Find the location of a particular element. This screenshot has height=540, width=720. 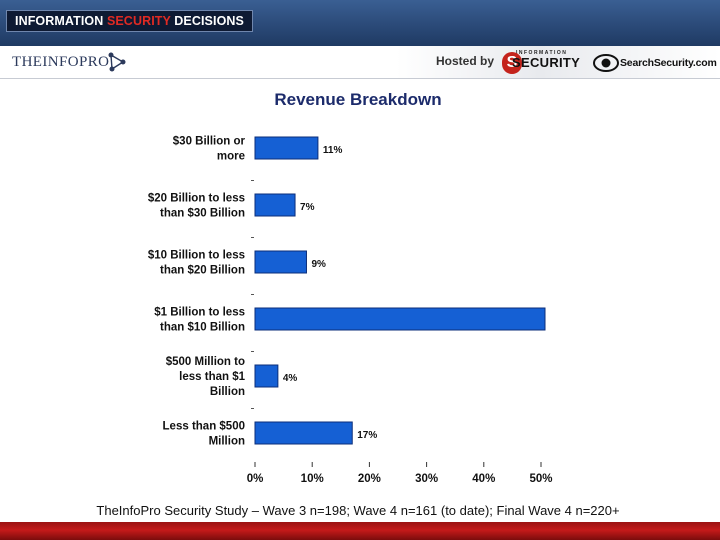

x-tick-label-5: 50% is located at coordinates (540, 479).